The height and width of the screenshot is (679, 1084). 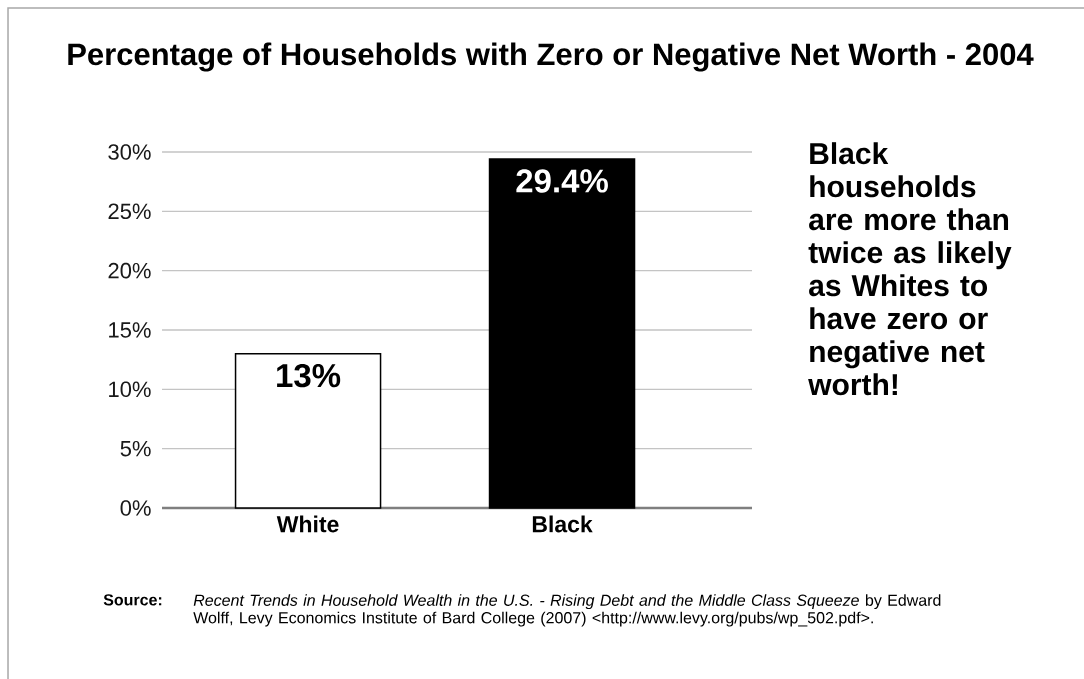 I want to click on data-label: 13%, so click(x=309, y=375).